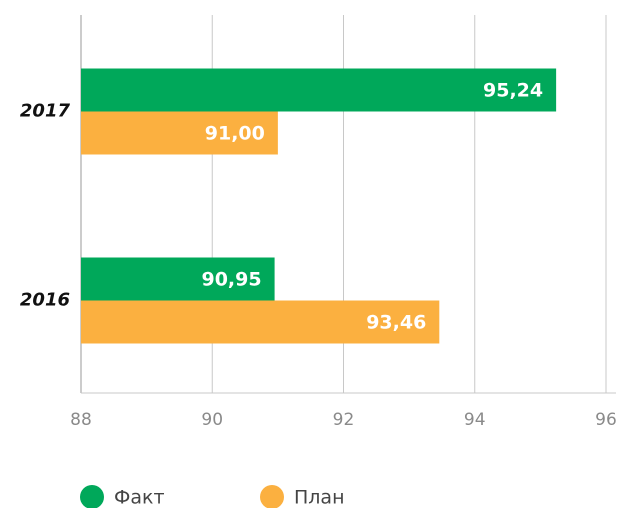 This screenshot has height=512, width=623. Describe the element at coordinates (45, 300) in the screenshot. I see `category-label: 2016` at that location.